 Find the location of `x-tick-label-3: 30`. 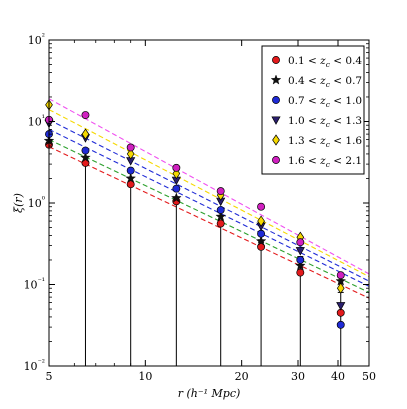

x-tick-label-3: 30 is located at coordinates (298, 376).